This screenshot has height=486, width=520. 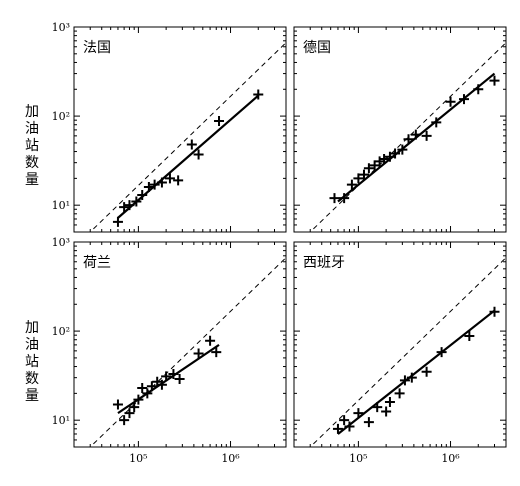 What do you see at coordinates (61, 331) in the screenshot?
I see `panel-2-y-tick-label: 10²` at bounding box center [61, 331].